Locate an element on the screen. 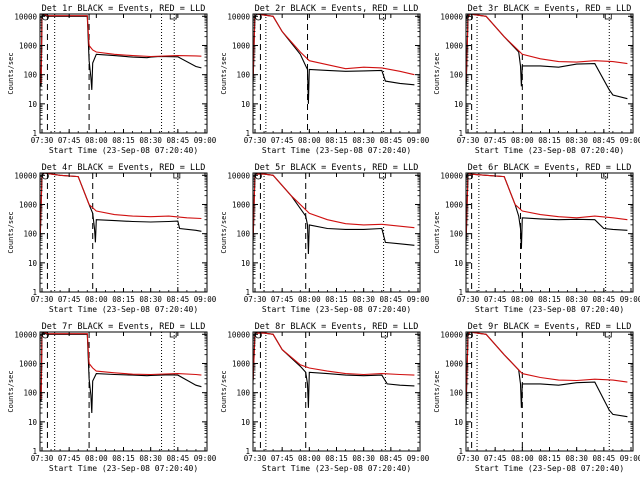 This screenshot has height=480, width=640. panel-title: Det 7r BLACK = Events, RED = LLD is located at coordinates (124, 327).